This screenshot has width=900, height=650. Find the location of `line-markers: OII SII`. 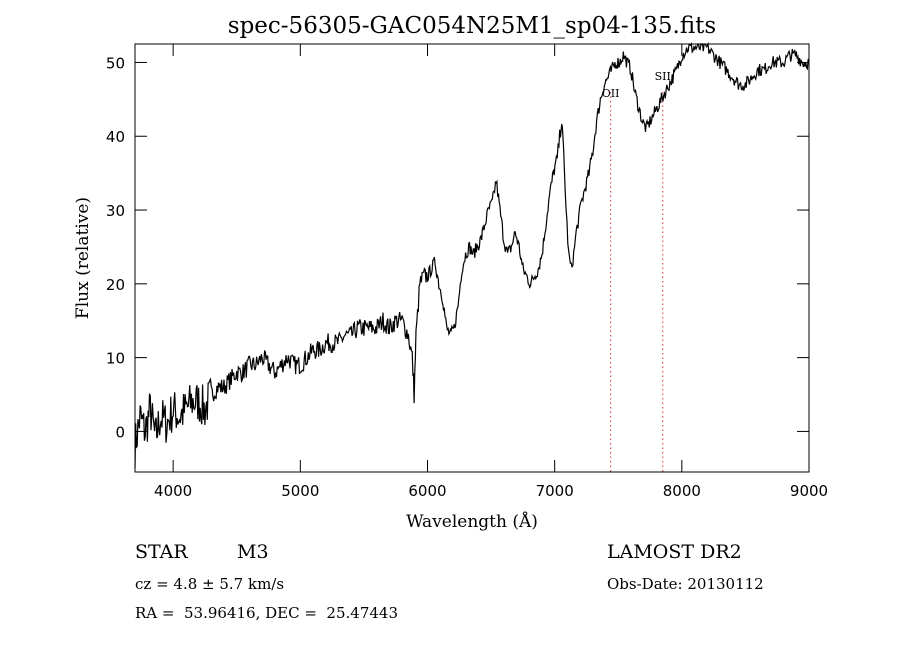

line-markers: OII SII is located at coordinates (636, 271).